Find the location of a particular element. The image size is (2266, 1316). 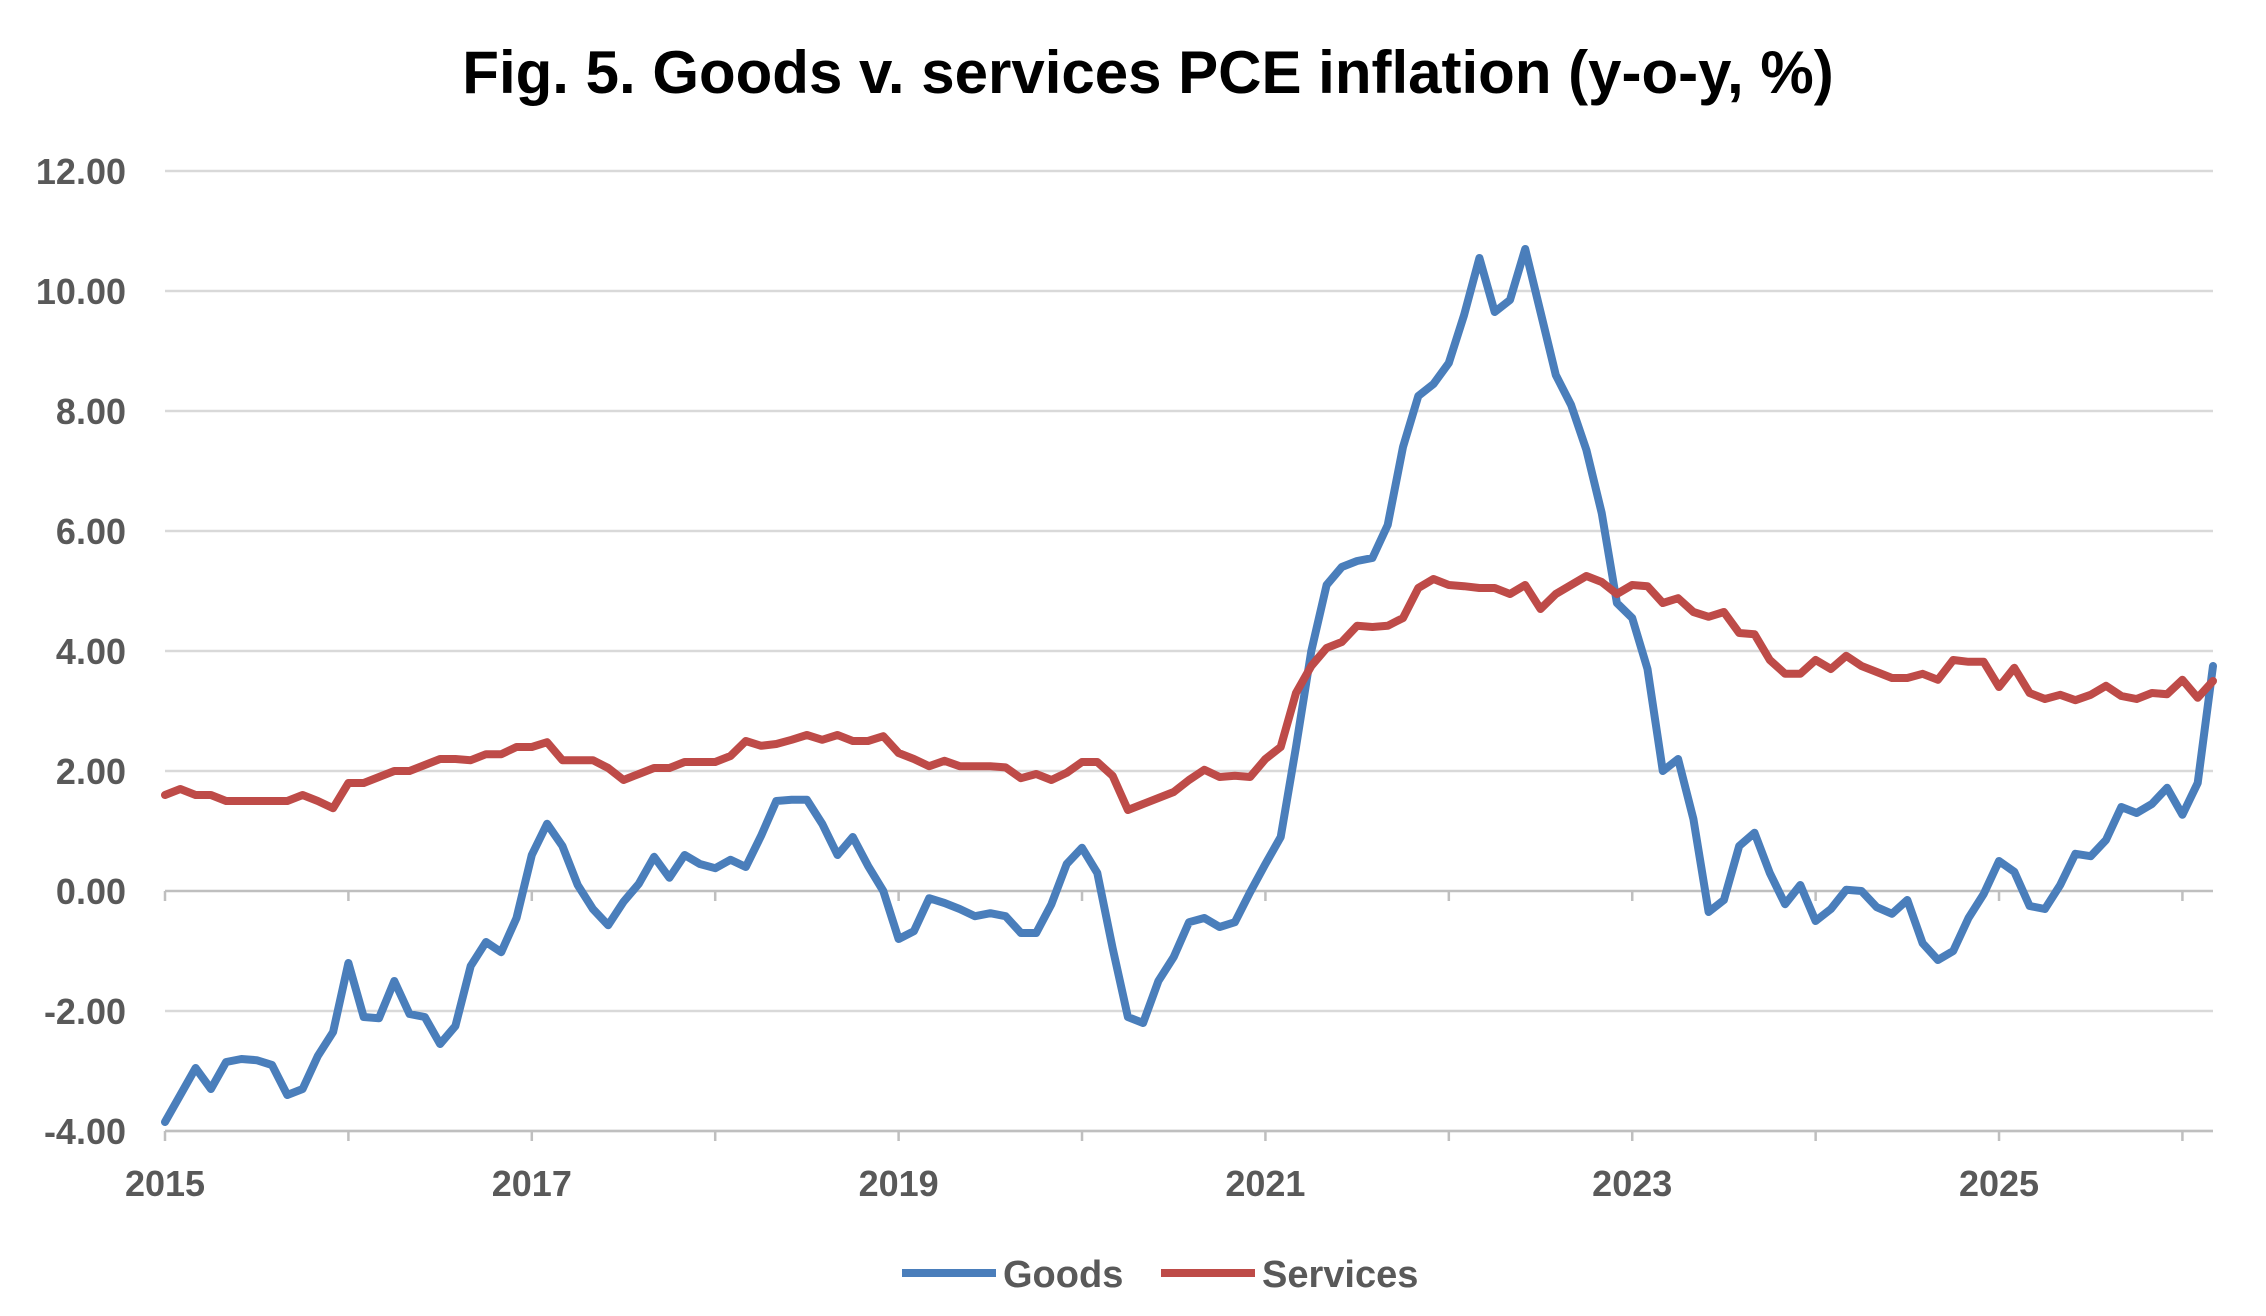

legend-label-goods: Goods is located at coordinates (1063, 1275).